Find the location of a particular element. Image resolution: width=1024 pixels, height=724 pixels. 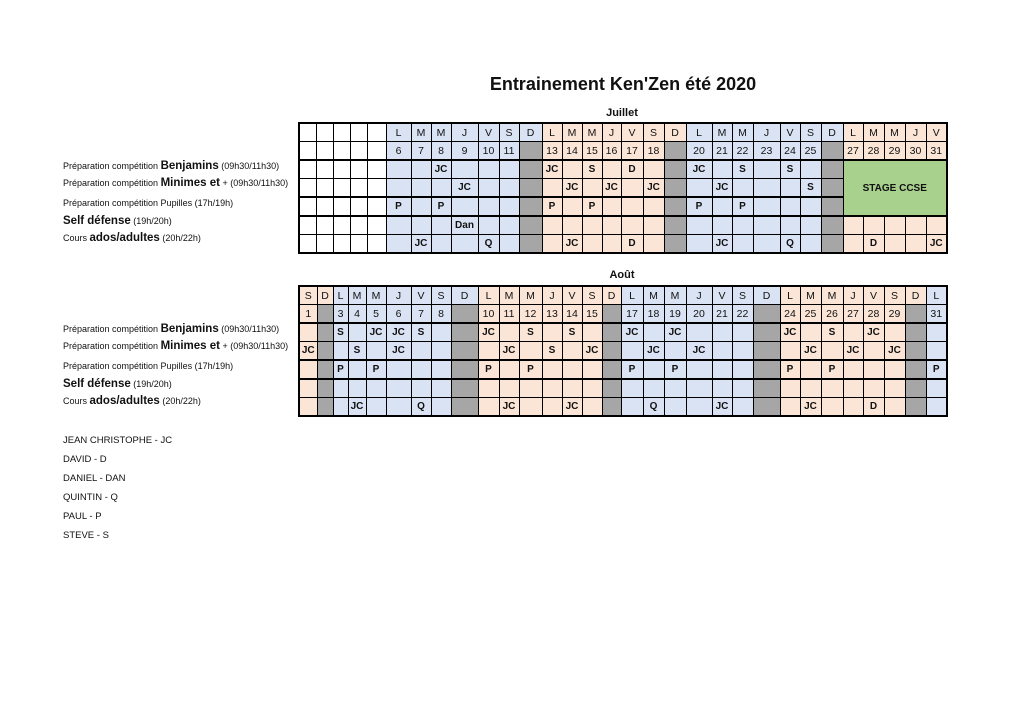

weekday-cell: L is located at coordinates (699, 132).